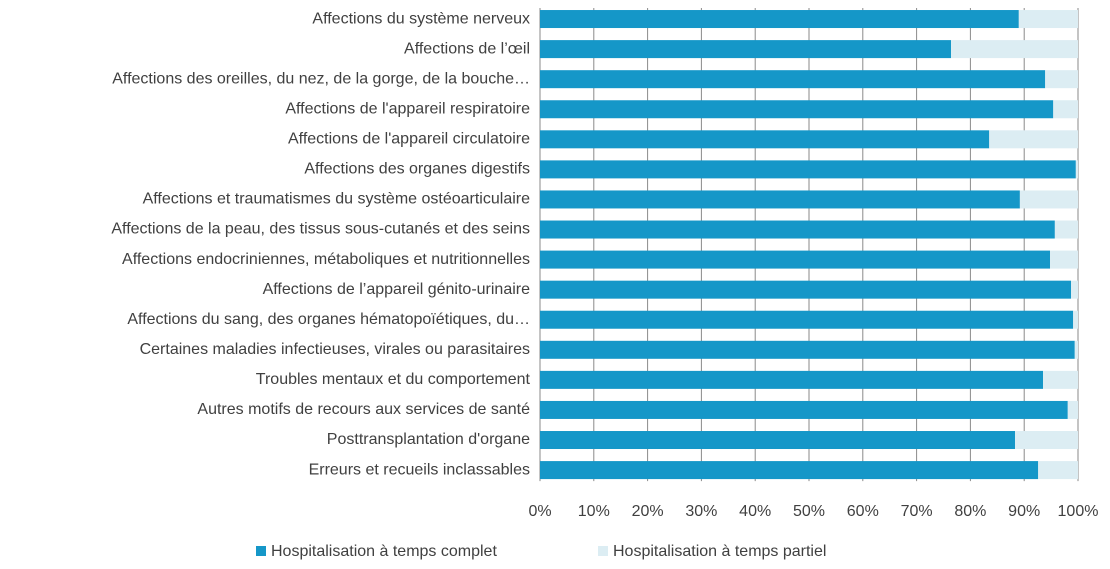 The image size is (1110, 569). I want to click on y-tick-label: Posttransplantation d'organe, so click(428, 439).